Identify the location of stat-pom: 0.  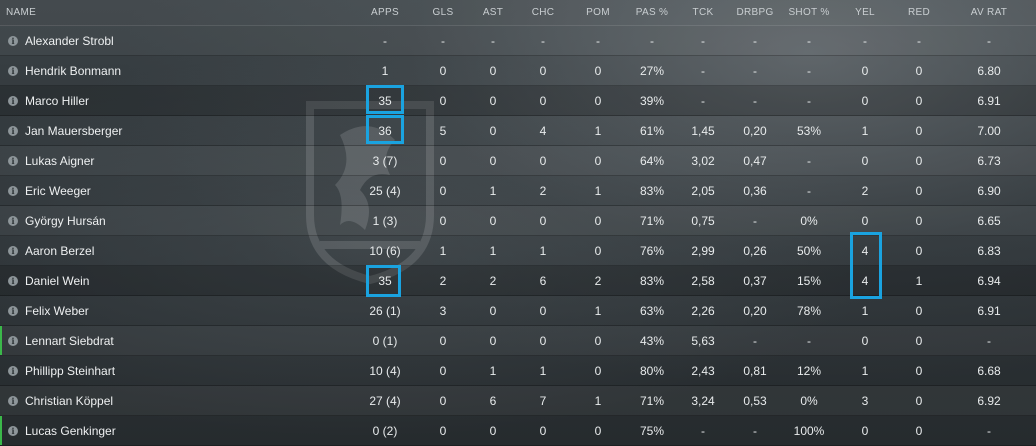
(598, 220).